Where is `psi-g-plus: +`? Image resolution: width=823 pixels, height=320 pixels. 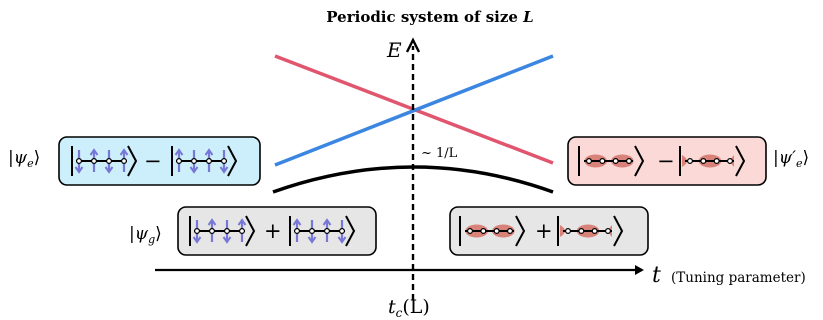 psi-g-plus: + is located at coordinates (273, 231).